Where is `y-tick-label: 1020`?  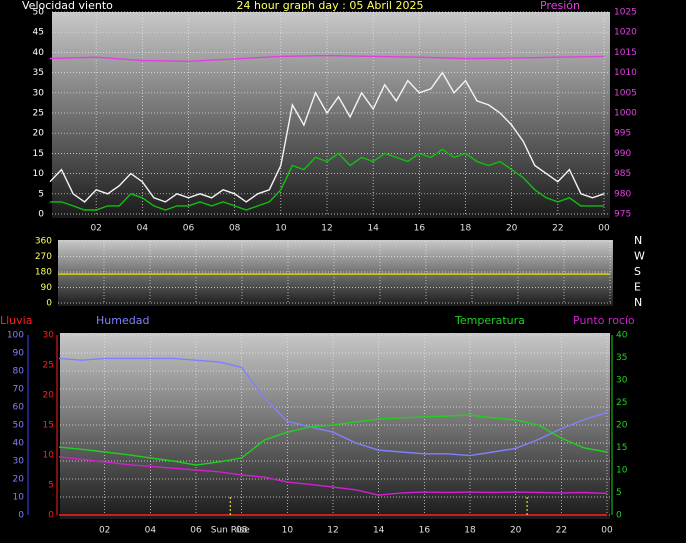 y-tick-label: 1020 is located at coordinates (625, 33).